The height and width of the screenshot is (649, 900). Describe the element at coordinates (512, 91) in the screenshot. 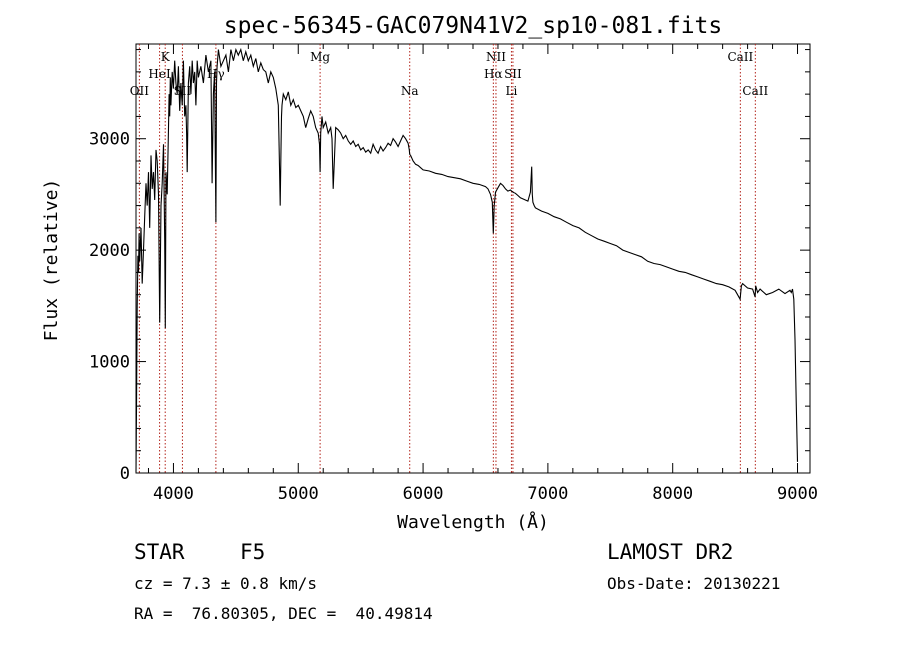

I see `spectral-line-label: Li` at that location.